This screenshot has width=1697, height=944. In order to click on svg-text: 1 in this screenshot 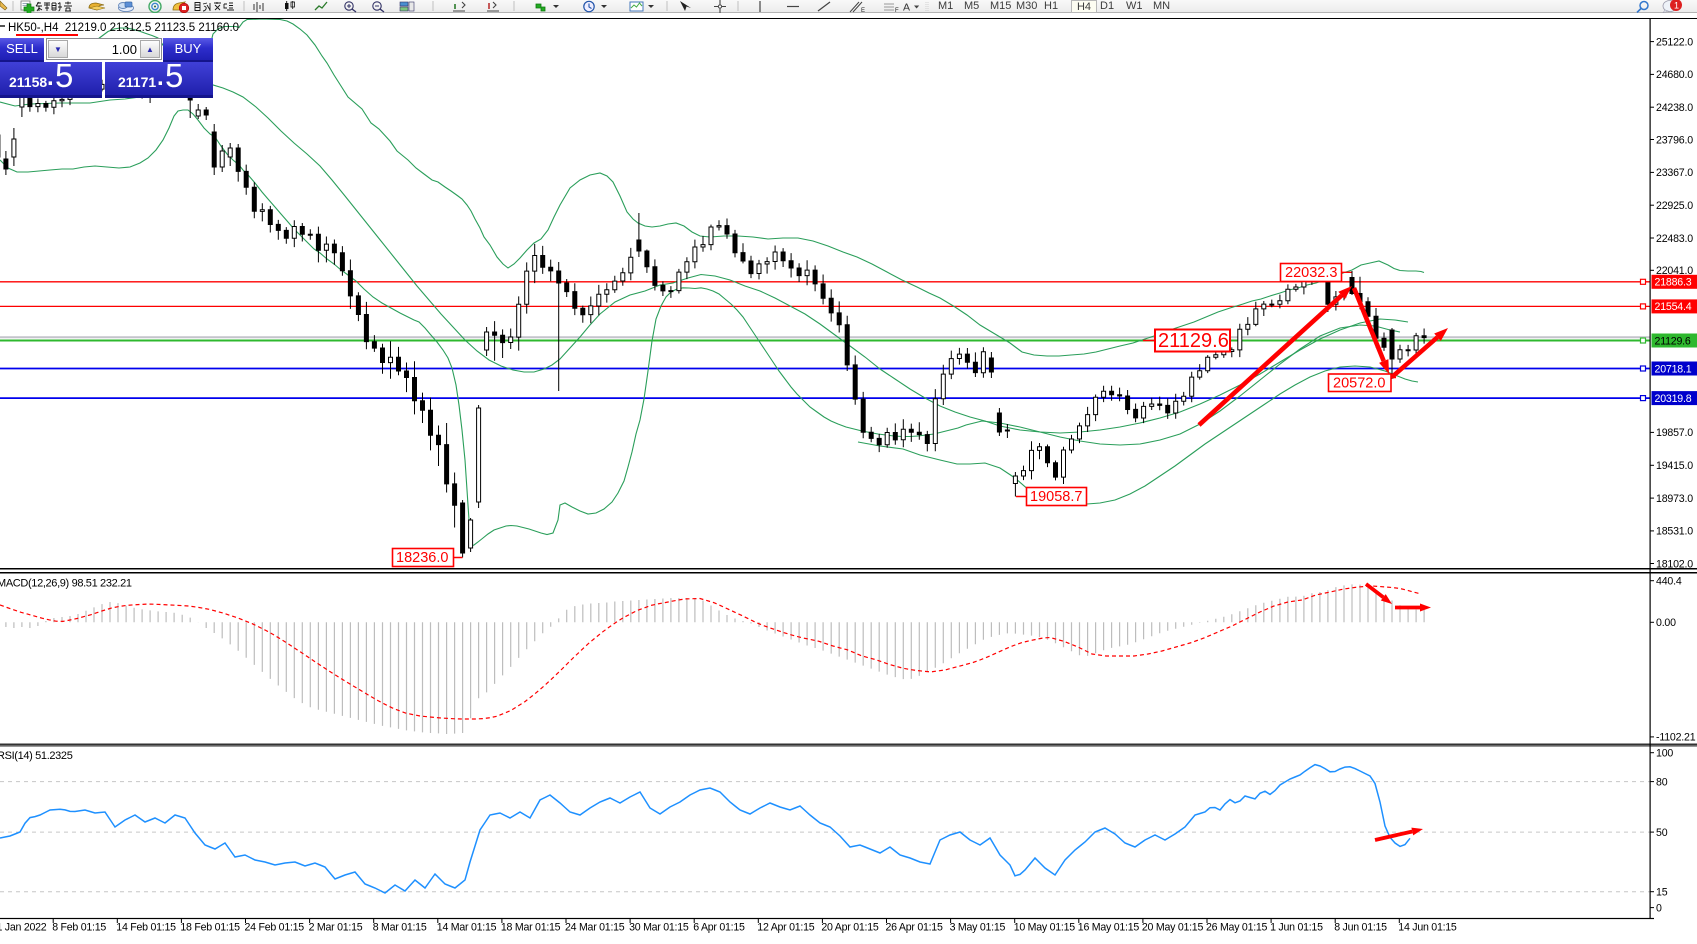, I will do `click(1676, 6)`.